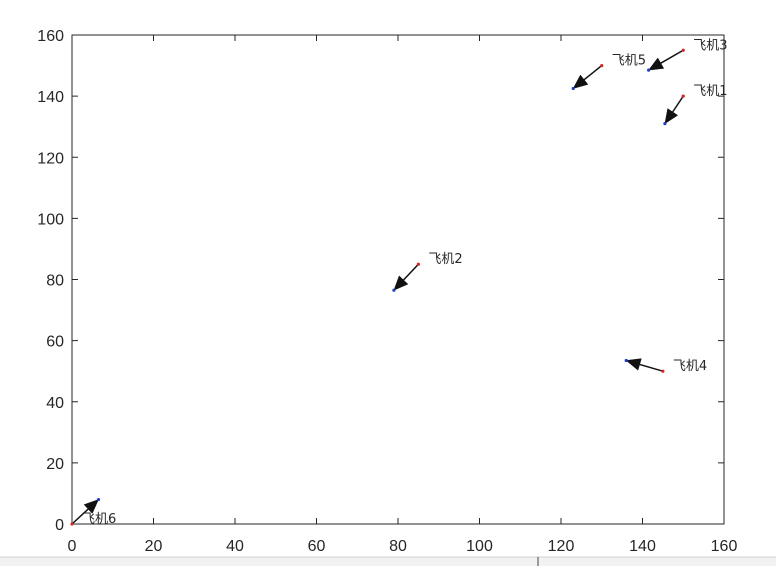 The width and height of the screenshot is (776, 566). Describe the element at coordinates (608, 72) in the screenshot. I see `plane-track: 飞机5` at that location.